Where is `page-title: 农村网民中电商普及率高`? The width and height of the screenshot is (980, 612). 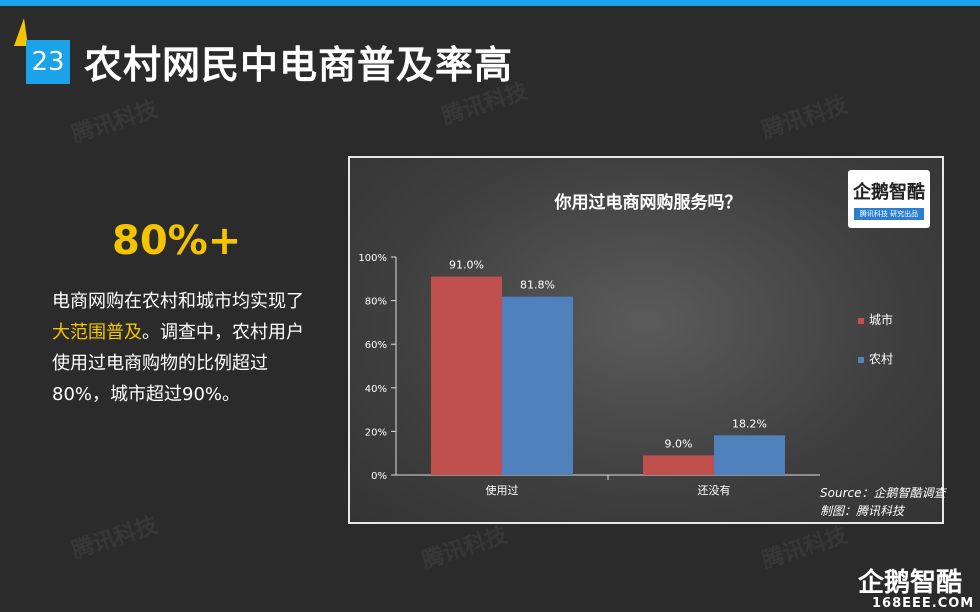
page-title: 农村网民中电商普及率高 is located at coordinates (299, 65).